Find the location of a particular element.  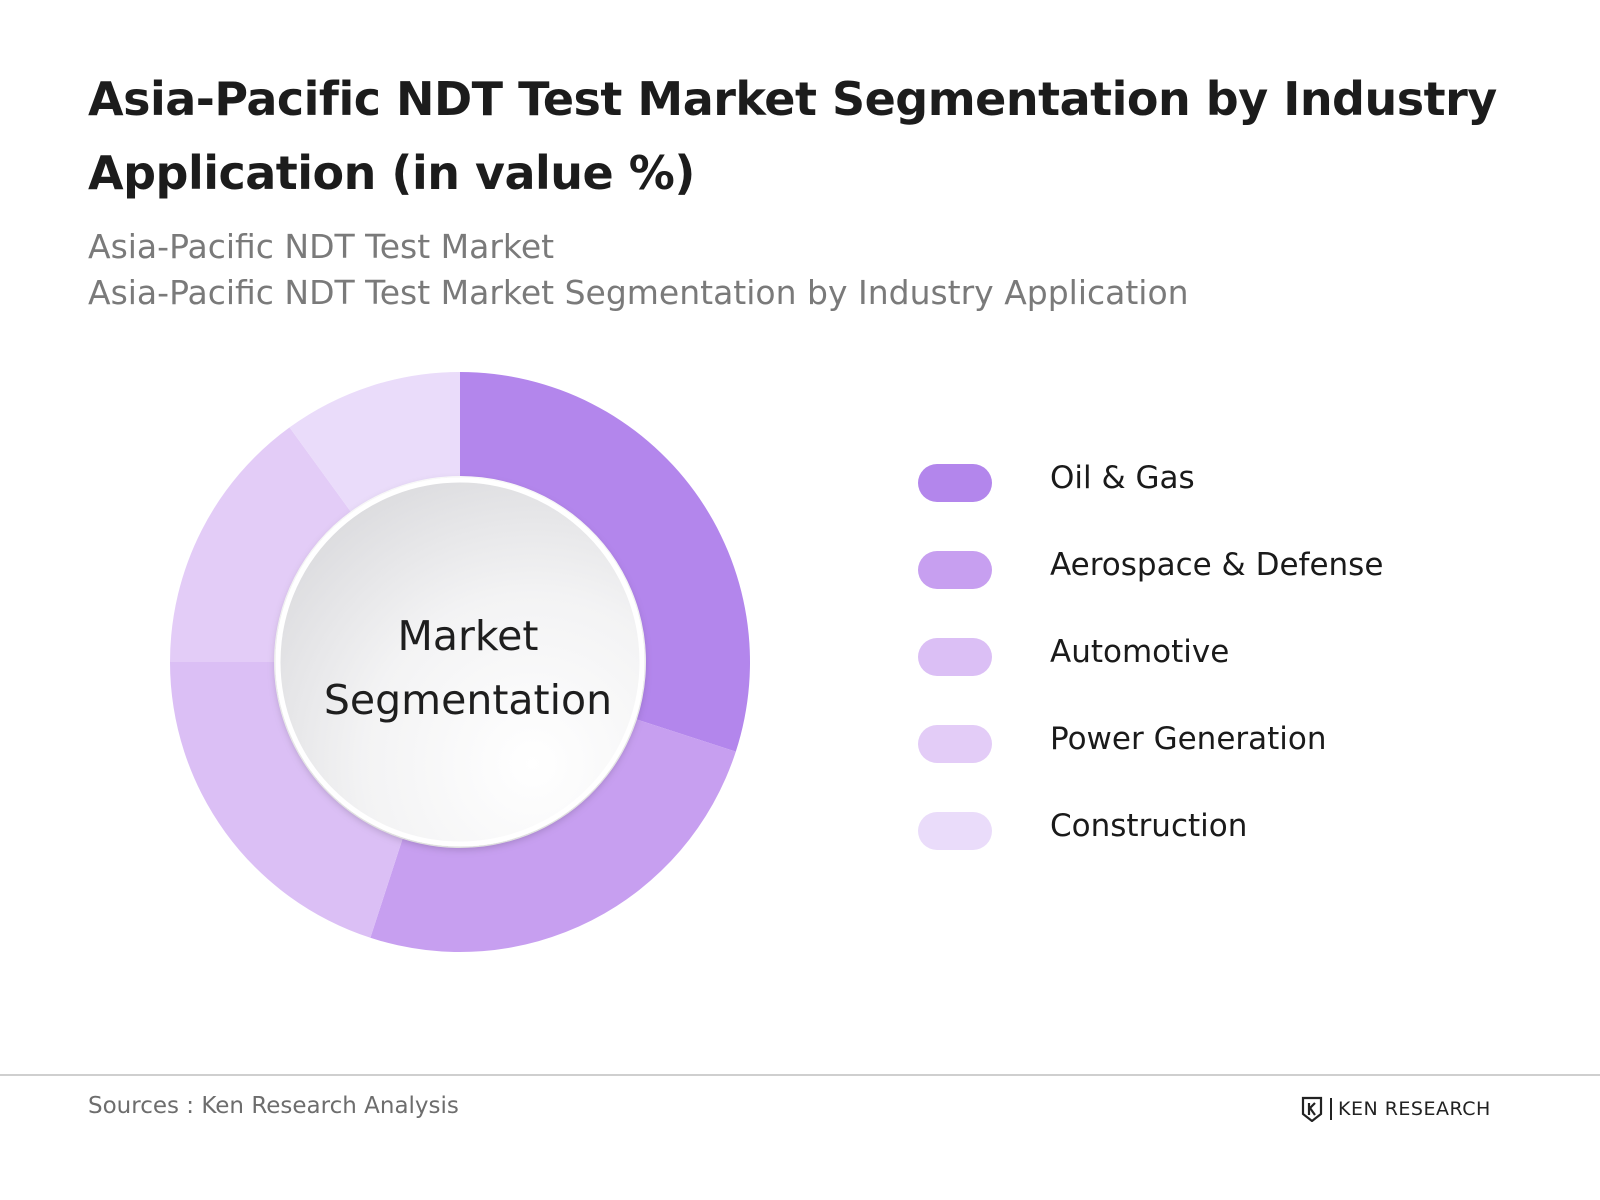

donut-slice-automotive is located at coordinates (286, 800).